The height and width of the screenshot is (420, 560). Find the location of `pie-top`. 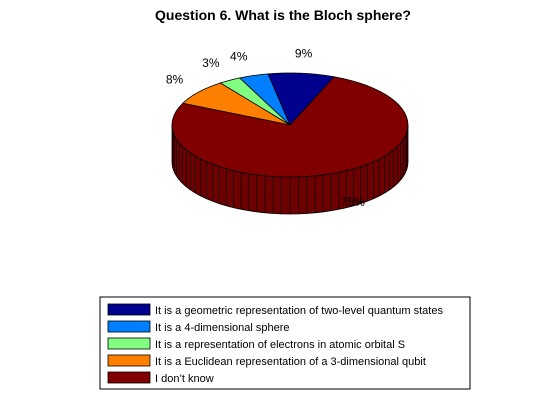

pie-top is located at coordinates (290, 125).